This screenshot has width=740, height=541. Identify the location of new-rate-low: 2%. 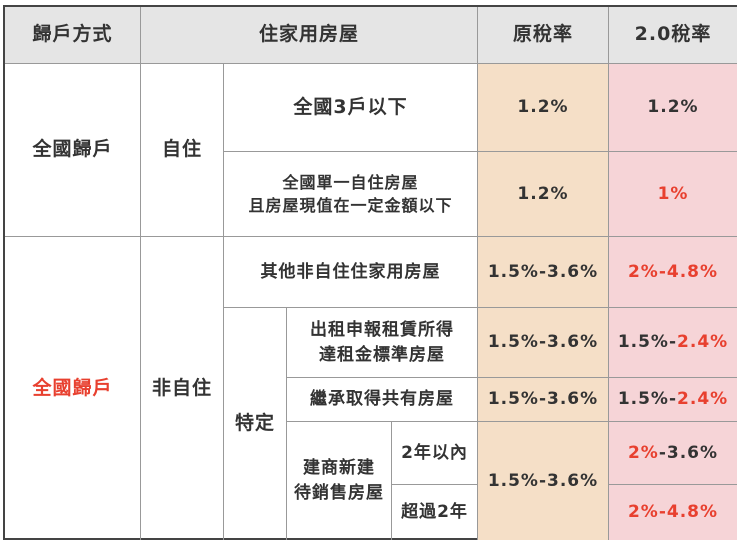
(643, 452).